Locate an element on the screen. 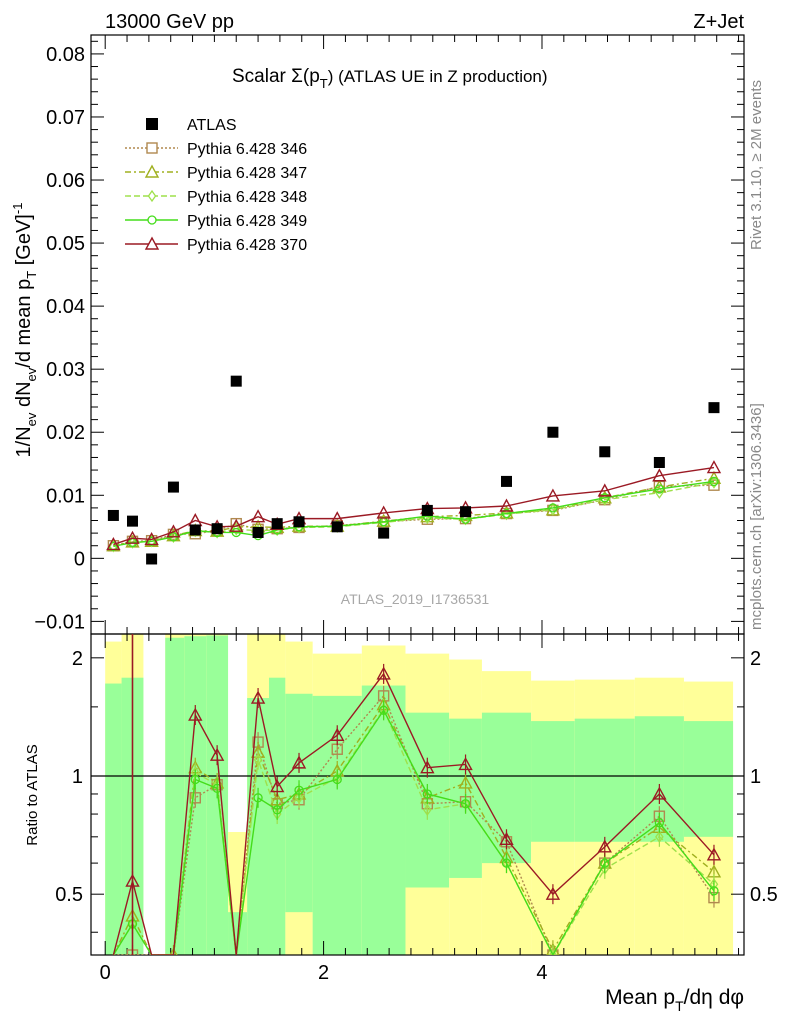 The height and width of the screenshot is (1029, 786). ratio-y-tick-label-right: 2 is located at coordinates (755, 659).